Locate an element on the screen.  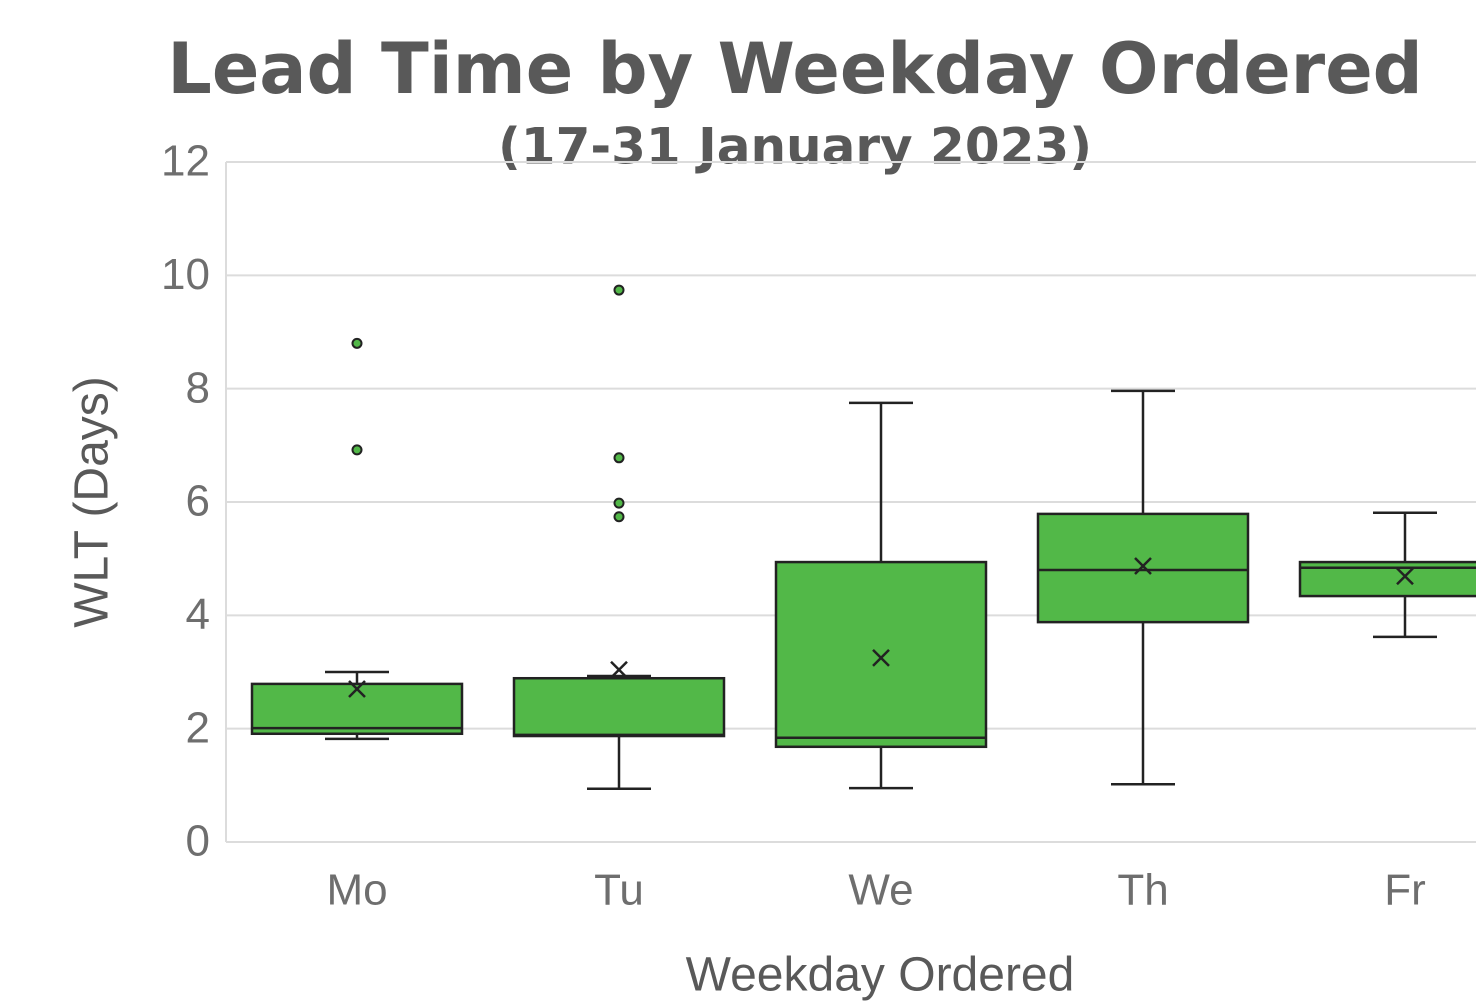
x-tick-label: Th is located at coordinates (1142, 890).